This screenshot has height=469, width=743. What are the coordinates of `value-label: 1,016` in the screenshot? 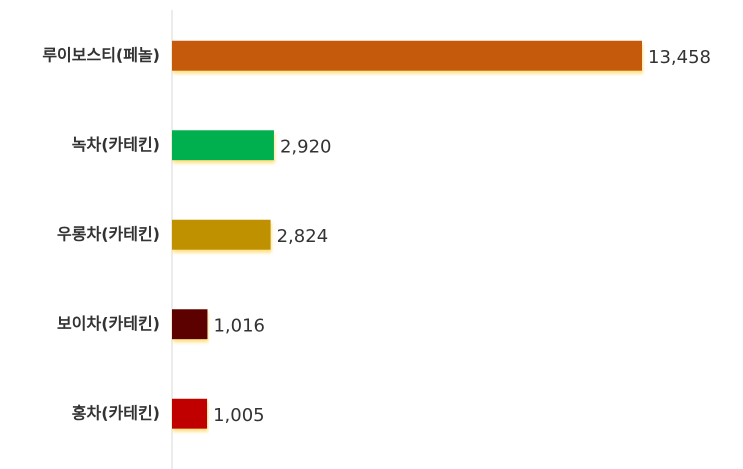 It's located at (239, 325).